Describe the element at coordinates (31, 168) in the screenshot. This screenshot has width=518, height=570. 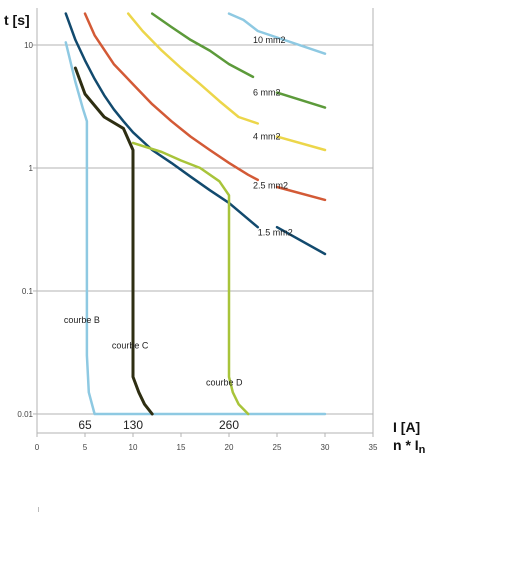
I see `y-tick-label: 1` at that location.